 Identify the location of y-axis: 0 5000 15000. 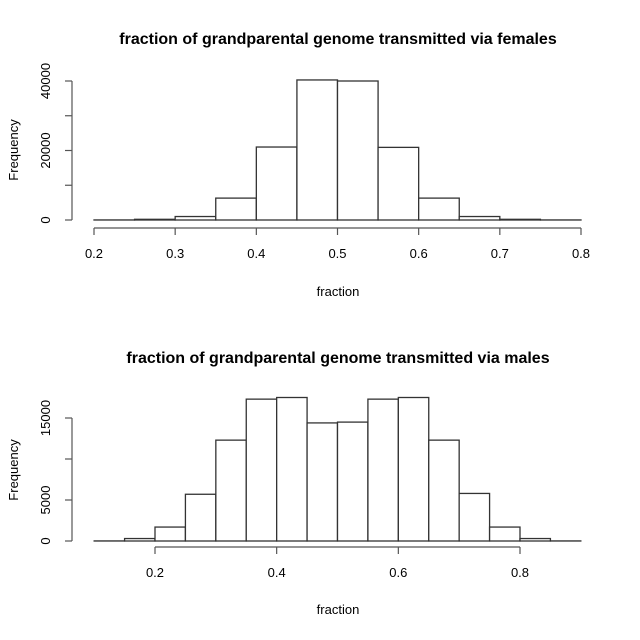
(55, 472).